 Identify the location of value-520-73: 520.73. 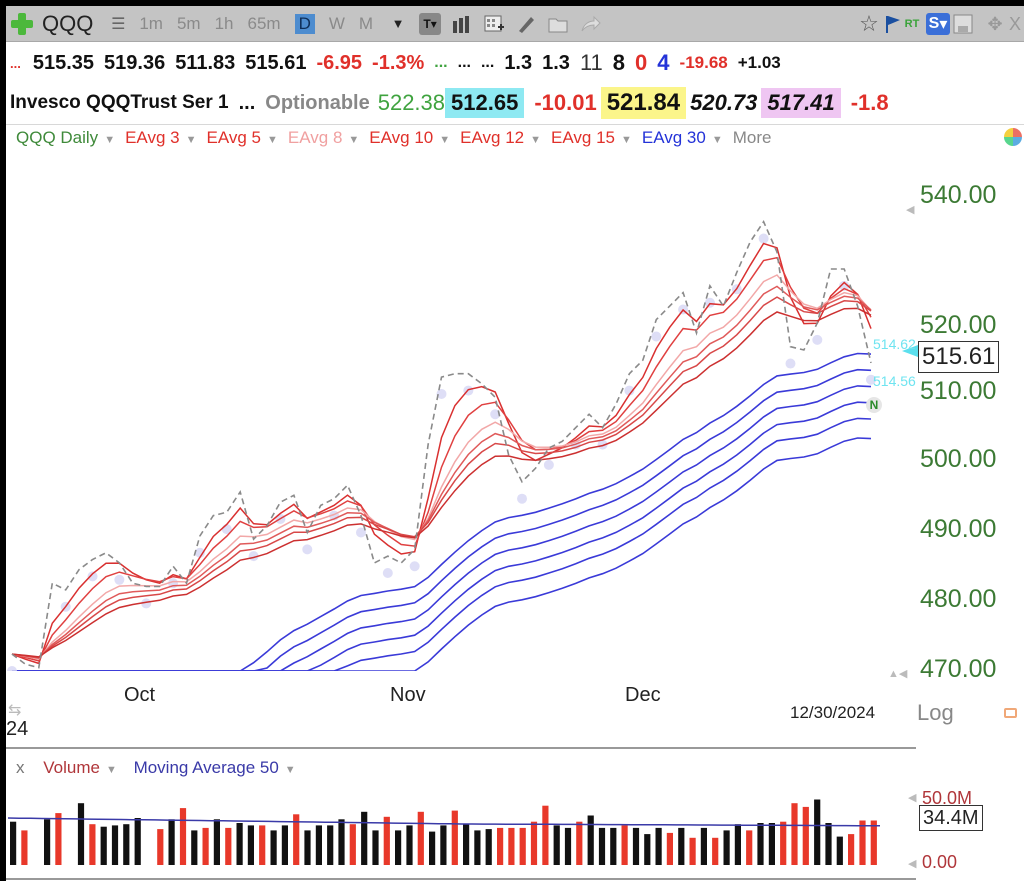
(724, 102).